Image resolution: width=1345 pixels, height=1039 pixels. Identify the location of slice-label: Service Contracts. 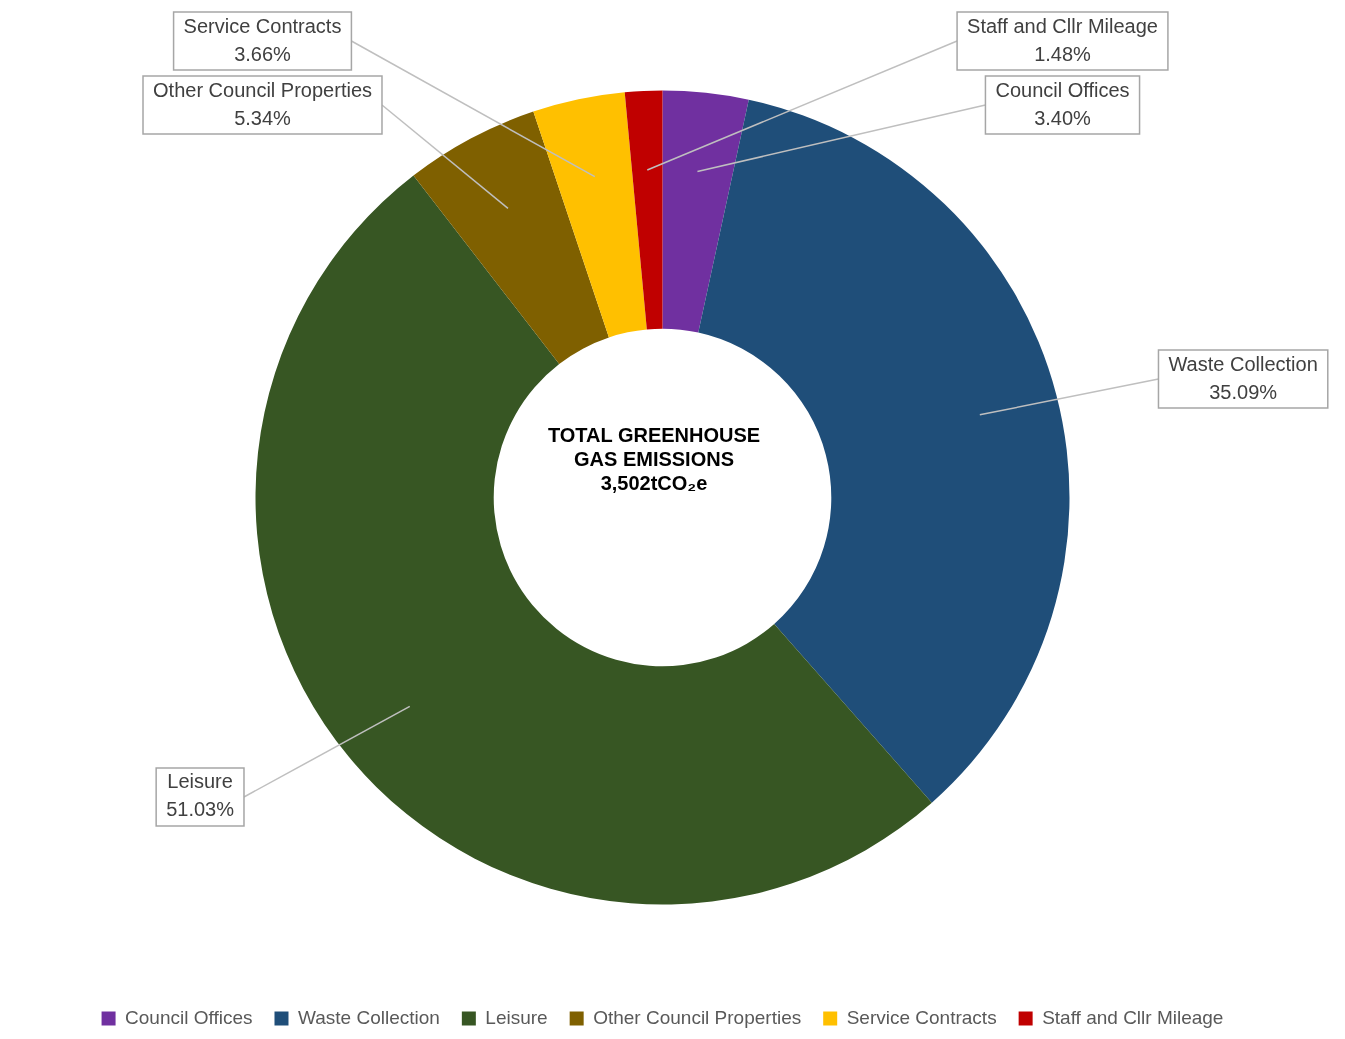
(262, 25).